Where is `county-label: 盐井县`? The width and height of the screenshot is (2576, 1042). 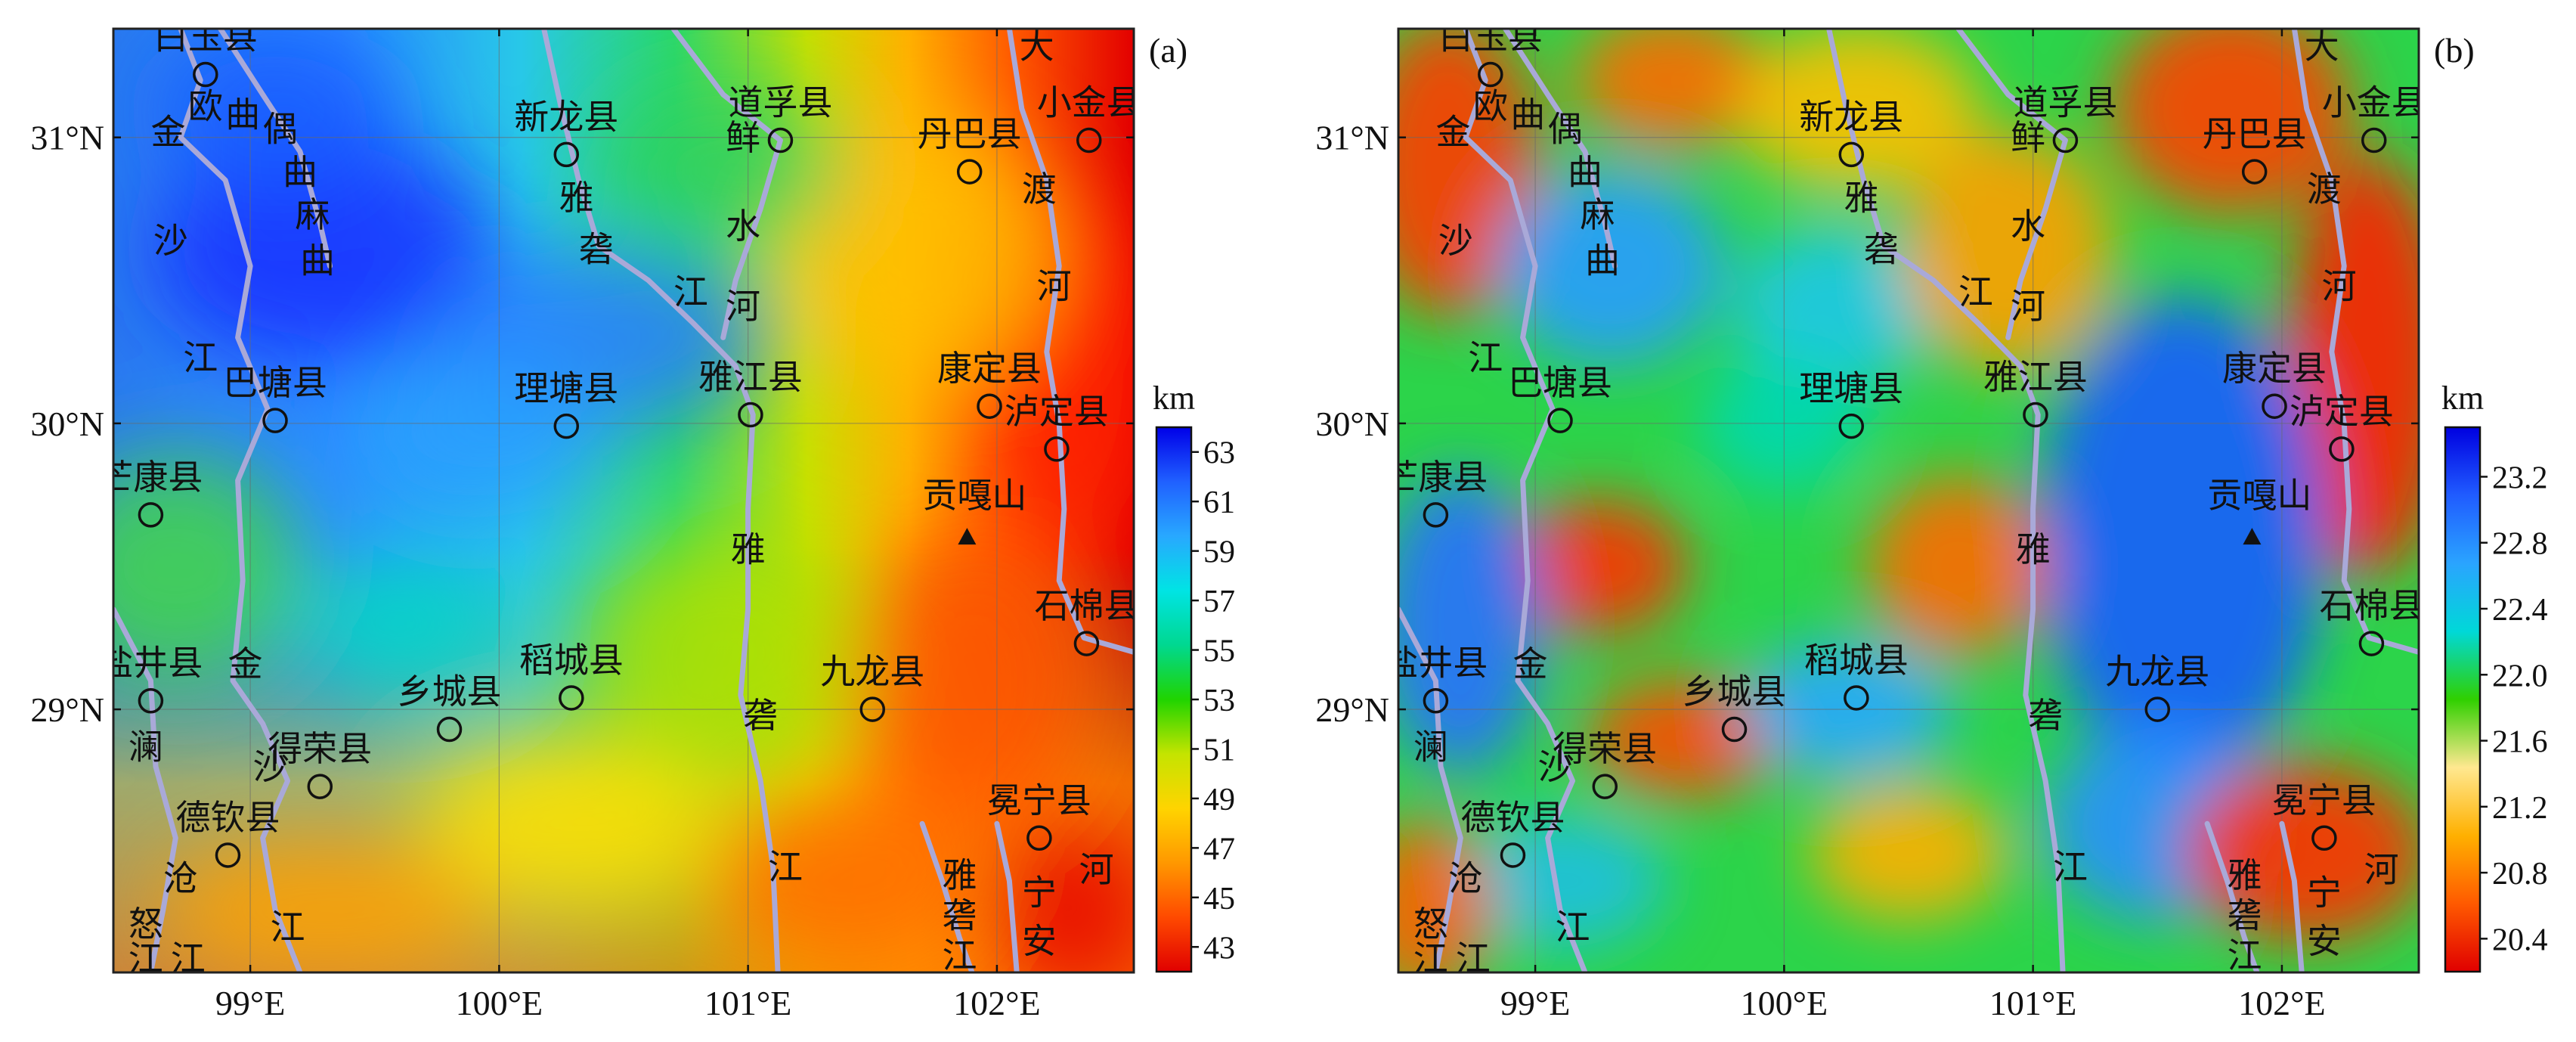
county-label: 盐井县 is located at coordinates (150, 664).